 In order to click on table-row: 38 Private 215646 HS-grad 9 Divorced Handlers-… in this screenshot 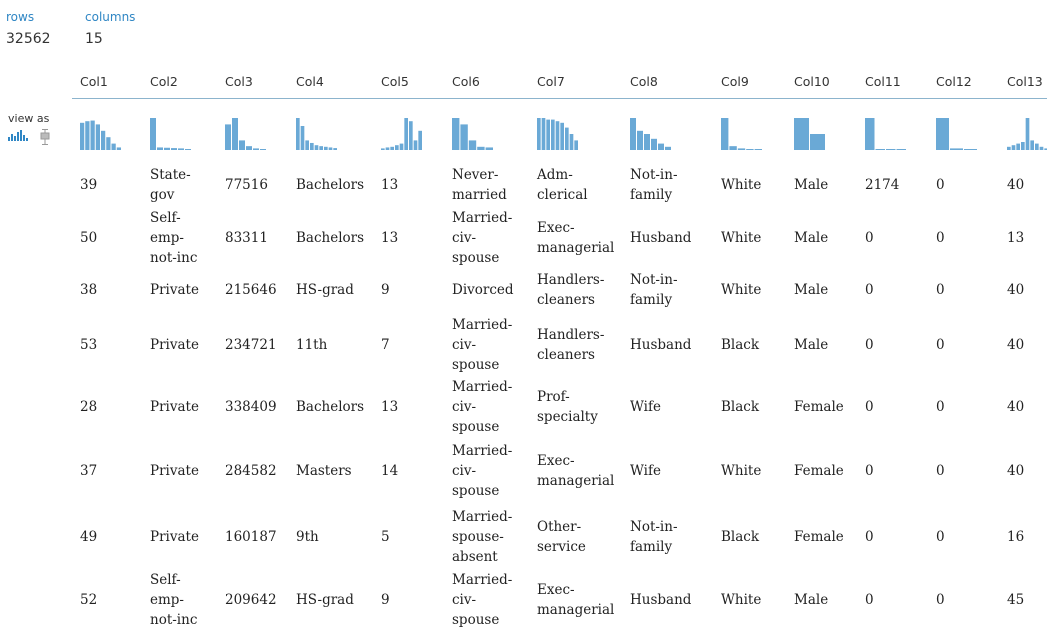, I will do `click(559, 290)`.